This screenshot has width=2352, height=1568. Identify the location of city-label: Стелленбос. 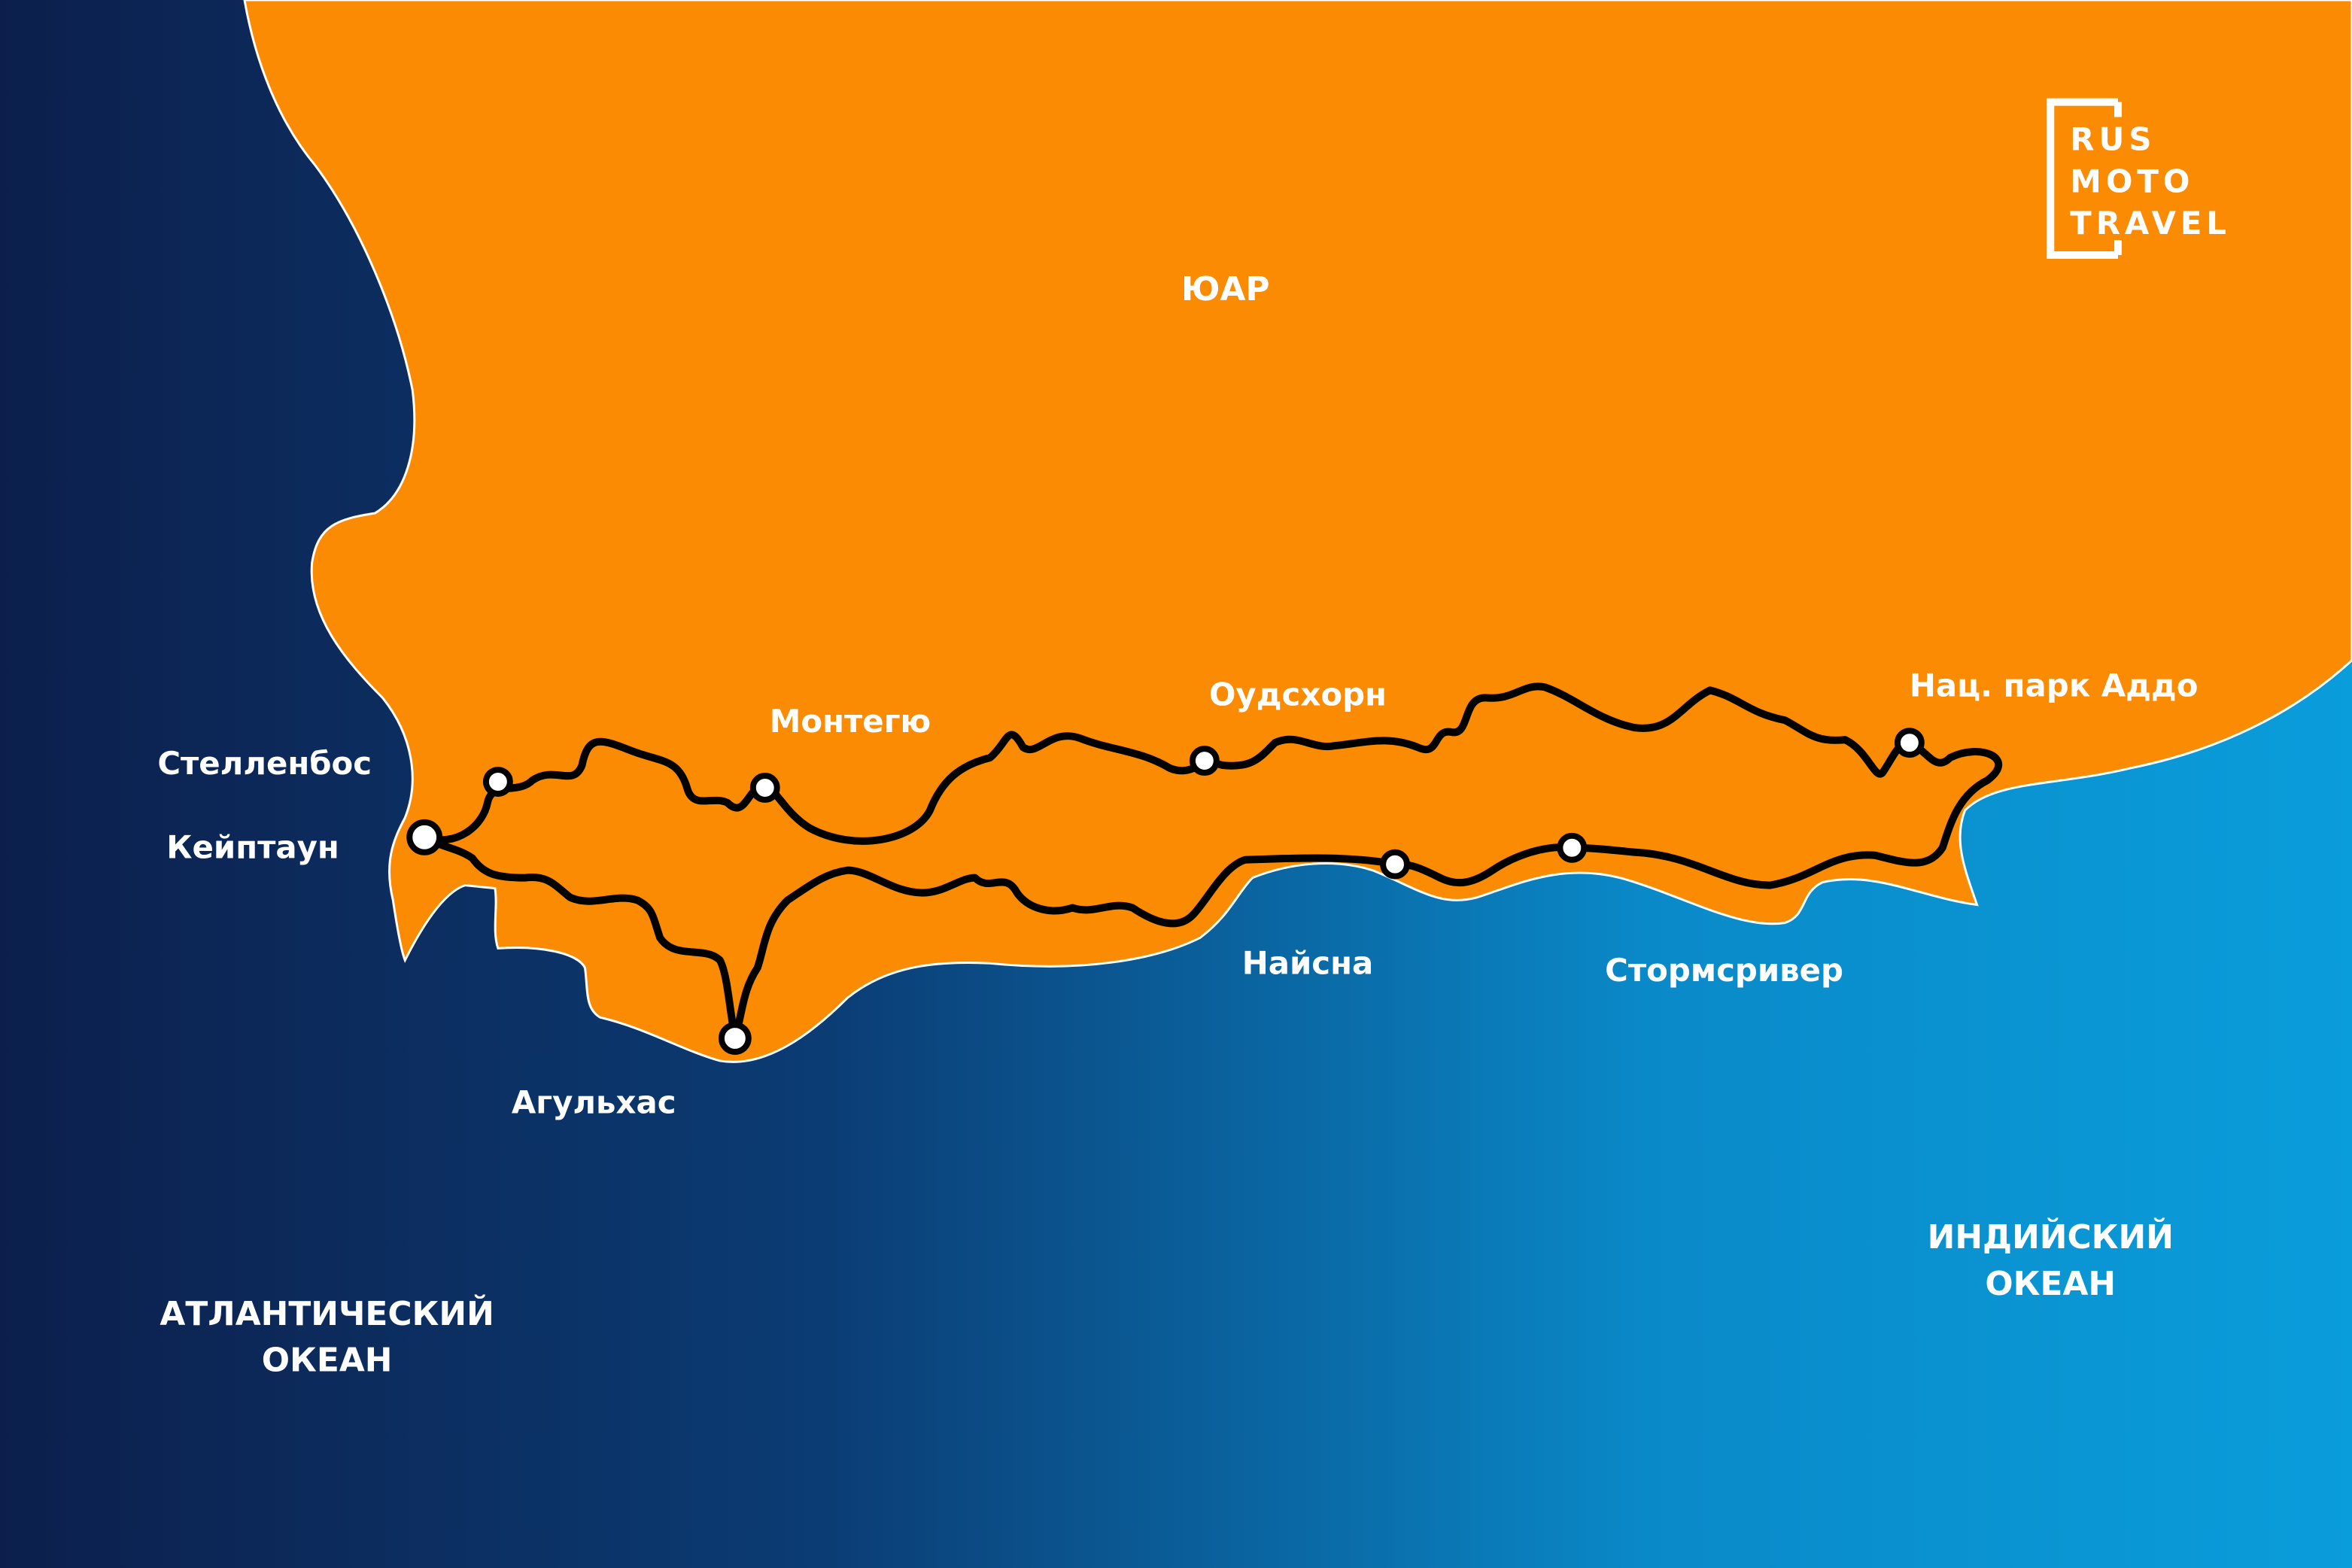
(264, 763).